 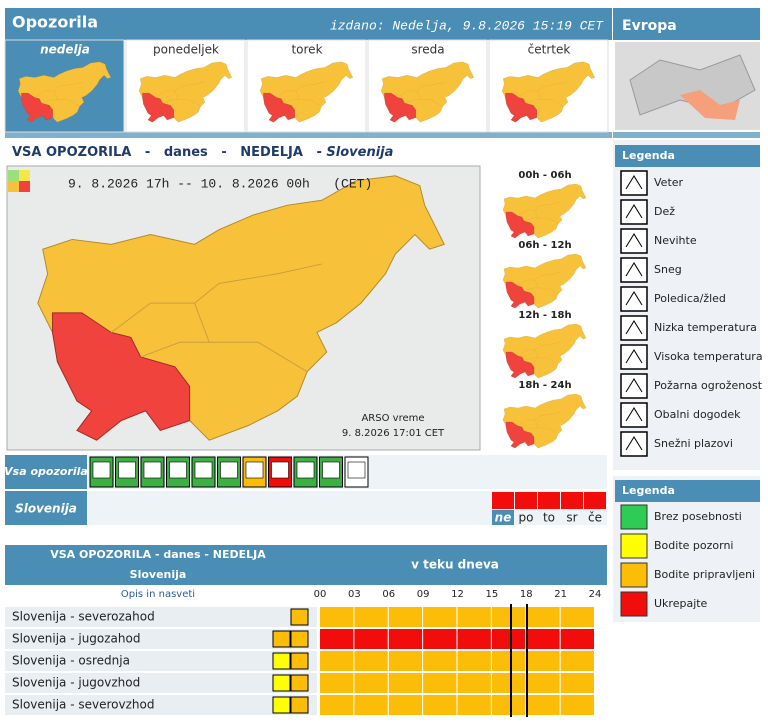 I want to click on hour-label: 12, so click(x=457, y=594).